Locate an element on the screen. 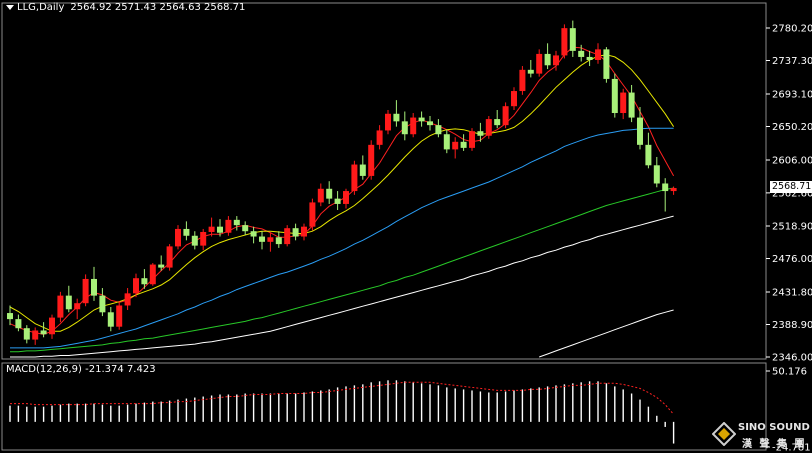 Image resolution: width=812 pixels, height=453 pixels. symbol-label: LLG,Daily is located at coordinates (41, 7).